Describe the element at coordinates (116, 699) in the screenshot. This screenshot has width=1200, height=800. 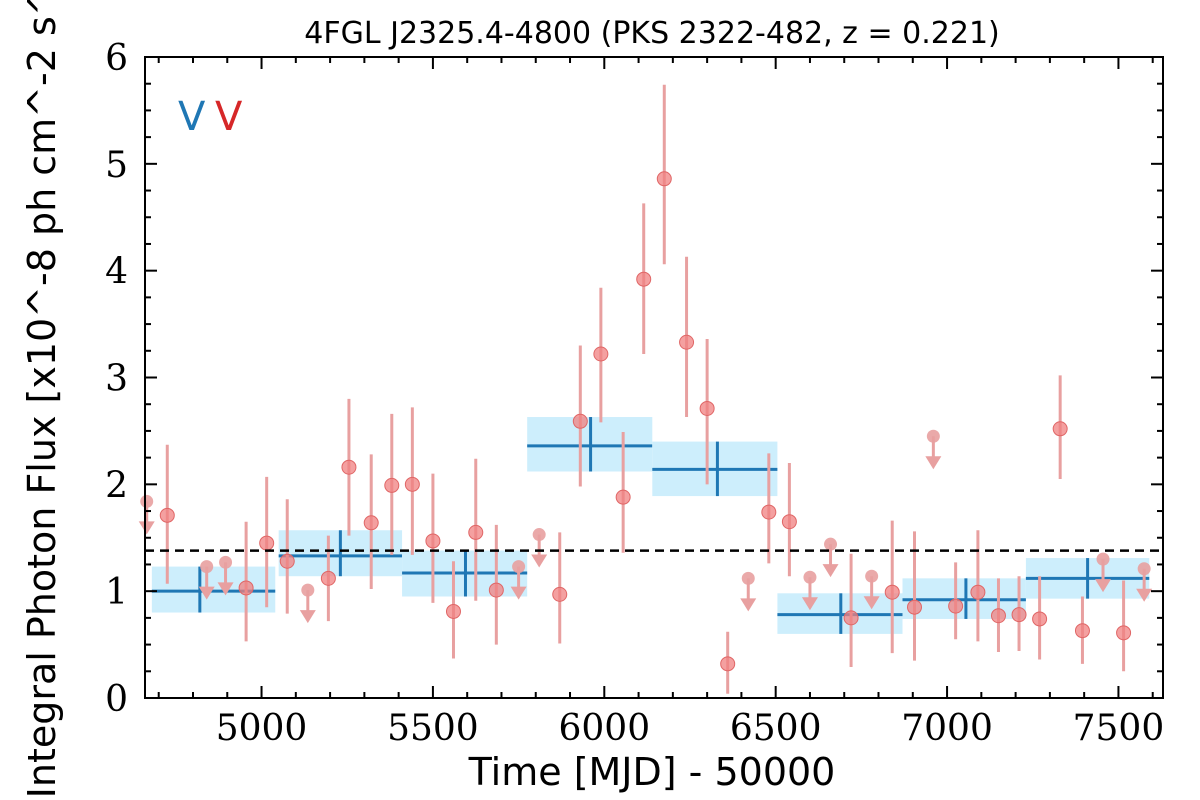
I see `y-tick-label: 0` at that location.